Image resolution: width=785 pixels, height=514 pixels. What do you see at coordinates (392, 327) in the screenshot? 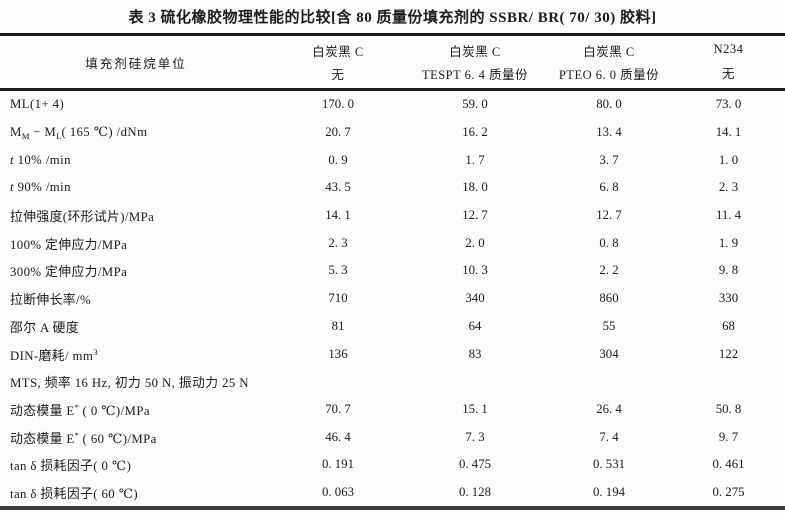
I see `table-row: 邵尔 A 硬度 81 64 55 68` at bounding box center [392, 327].